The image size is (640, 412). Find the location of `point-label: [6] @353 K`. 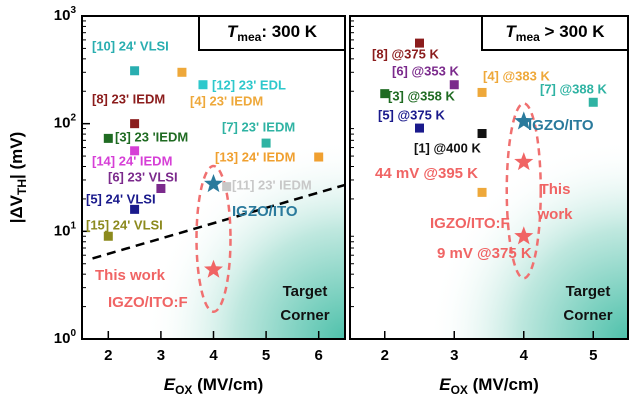

point-label: [6] @353 K is located at coordinates (425, 70).